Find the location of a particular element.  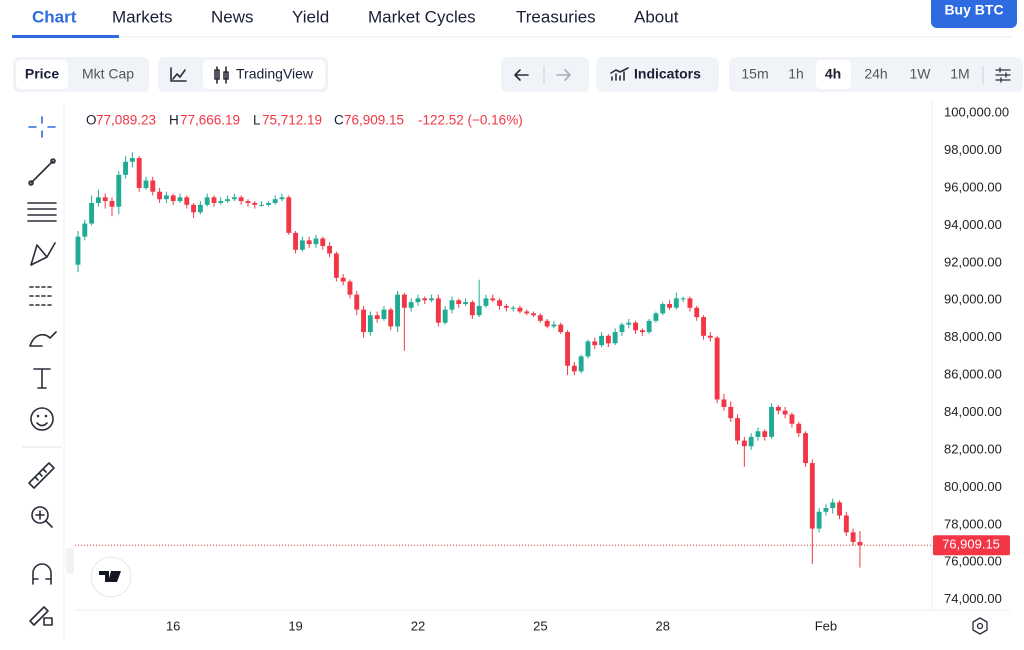

x-tick-label: 25 is located at coordinates (540, 625).